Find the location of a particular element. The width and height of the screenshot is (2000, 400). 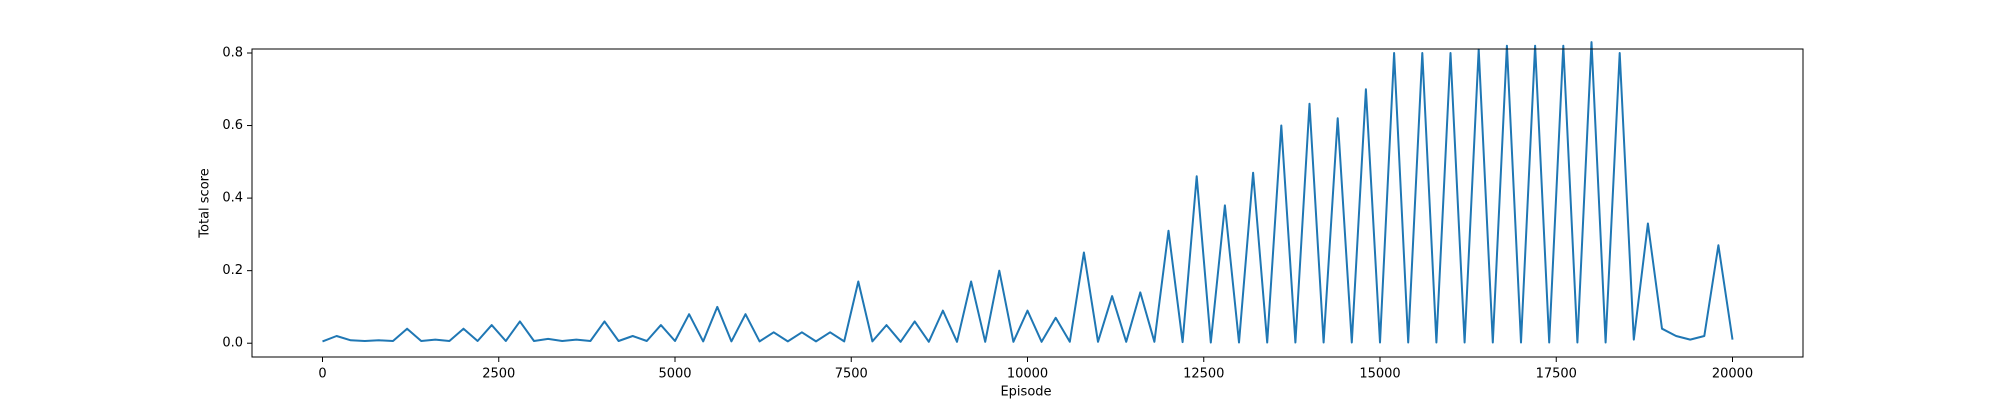

y-tick-label: 0.4 is located at coordinates (232, 198).